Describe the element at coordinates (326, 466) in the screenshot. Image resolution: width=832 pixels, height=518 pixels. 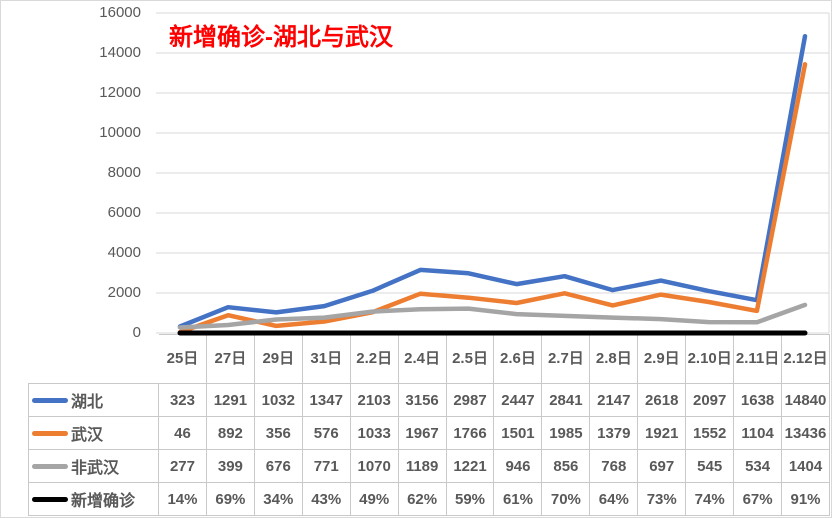
I see `value-cell: 771` at that location.